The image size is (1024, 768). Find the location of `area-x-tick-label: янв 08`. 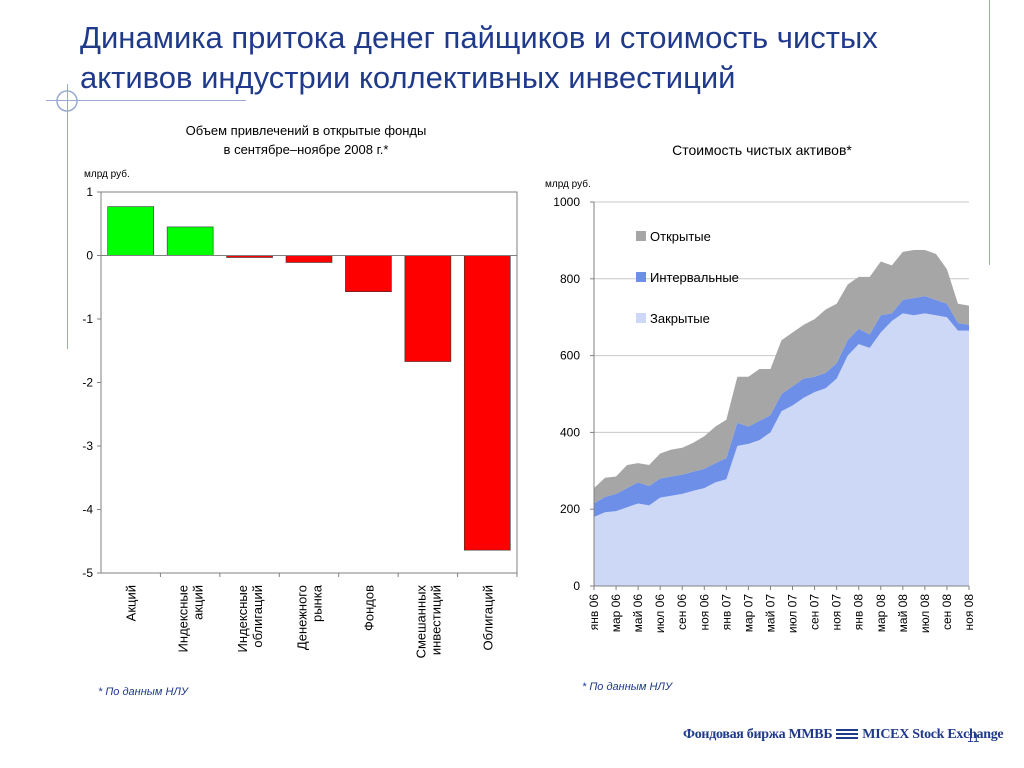

area-x-tick-label: янв 08 is located at coordinates (859, 612).